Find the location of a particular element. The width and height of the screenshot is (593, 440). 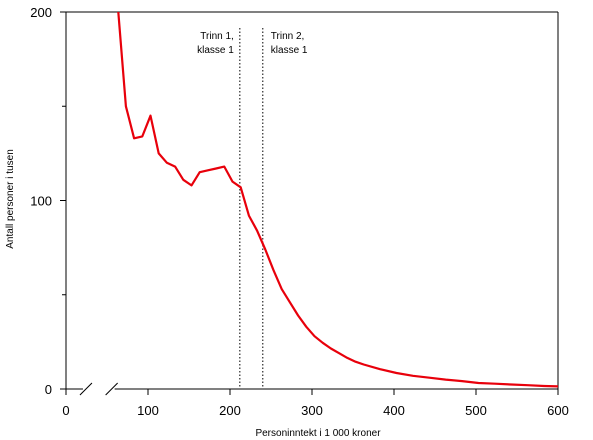

x-tick-label: 100 is located at coordinates (148, 410).